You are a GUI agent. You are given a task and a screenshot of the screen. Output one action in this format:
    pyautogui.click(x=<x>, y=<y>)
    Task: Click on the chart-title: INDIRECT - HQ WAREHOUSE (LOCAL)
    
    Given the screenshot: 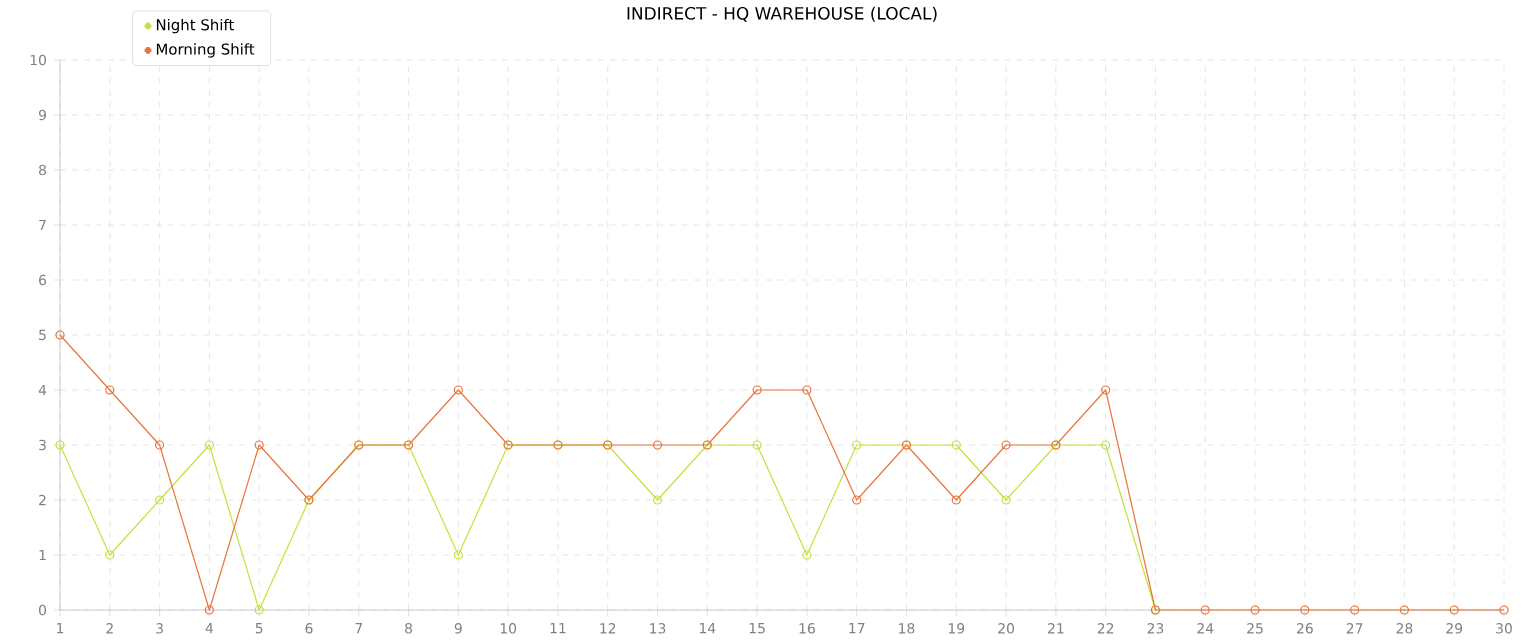 What is the action you would take?
    pyautogui.click(x=782, y=14)
    